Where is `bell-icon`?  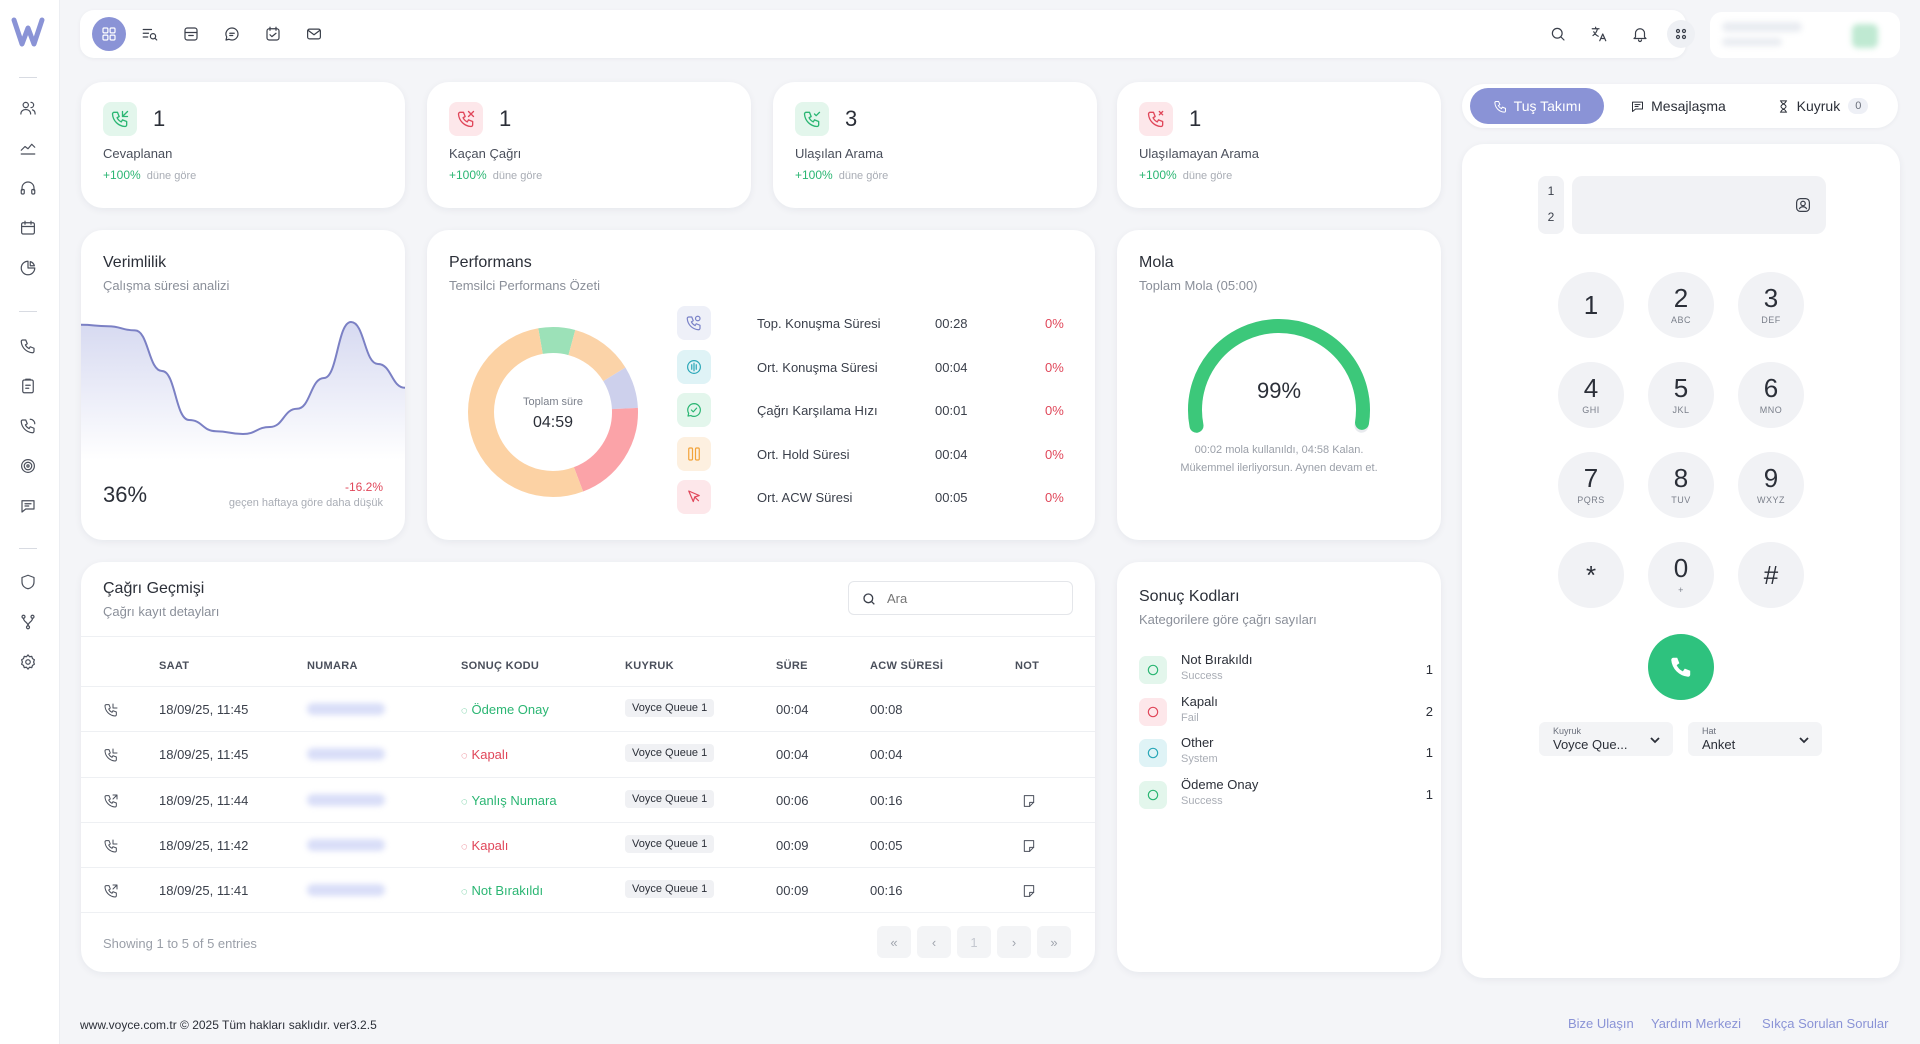
bell-icon is located at coordinates (1640, 34).